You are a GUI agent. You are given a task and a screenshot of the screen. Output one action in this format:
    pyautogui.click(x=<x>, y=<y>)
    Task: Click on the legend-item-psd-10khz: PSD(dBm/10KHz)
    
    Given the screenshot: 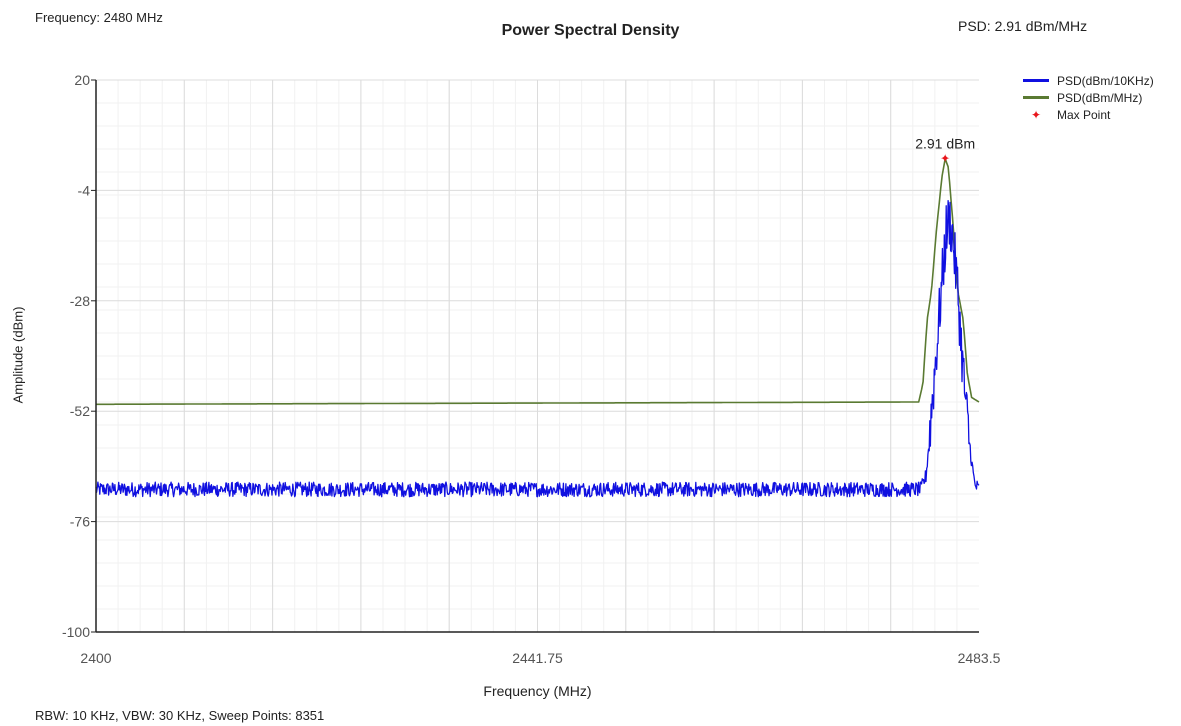 What is the action you would take?
    pyautogui.click(x=1088, y=80)
    